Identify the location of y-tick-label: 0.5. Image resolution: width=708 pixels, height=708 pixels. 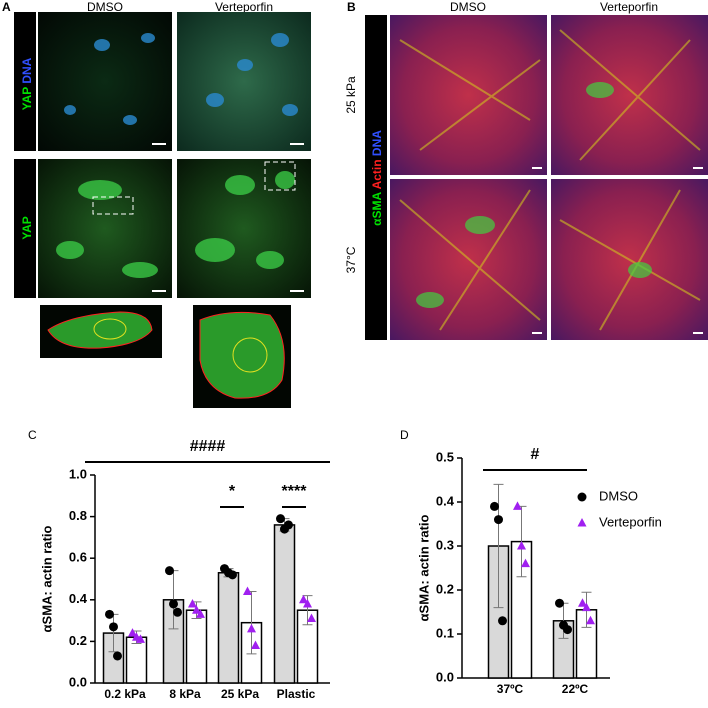
(445, 456).